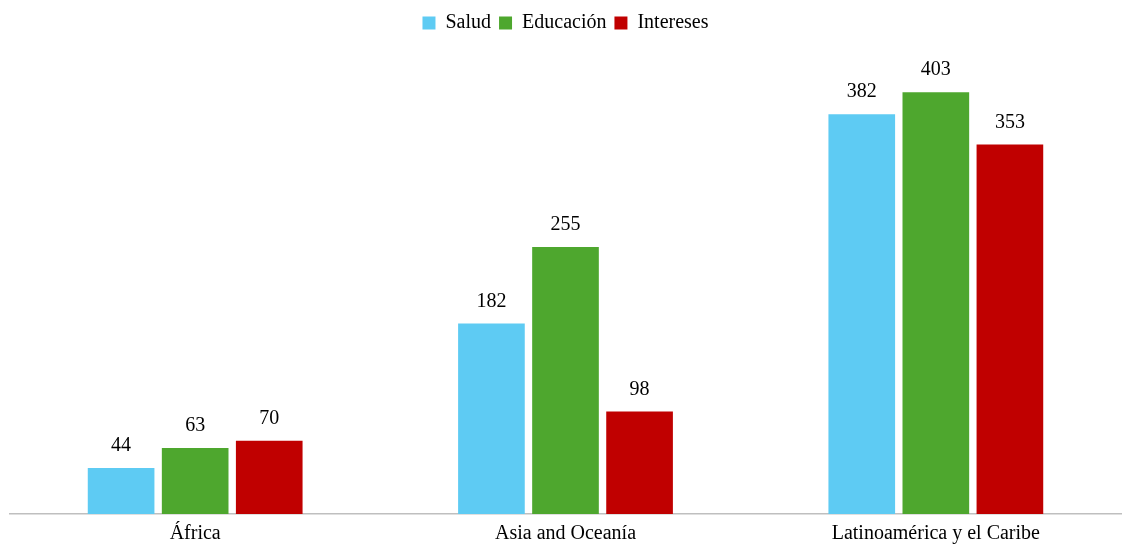 This screenshot has height=554, width=1131. What do you see at coordinates (935, 68) in the screenshot?
I see `data-label: 403` at bounding box center [935, 68].